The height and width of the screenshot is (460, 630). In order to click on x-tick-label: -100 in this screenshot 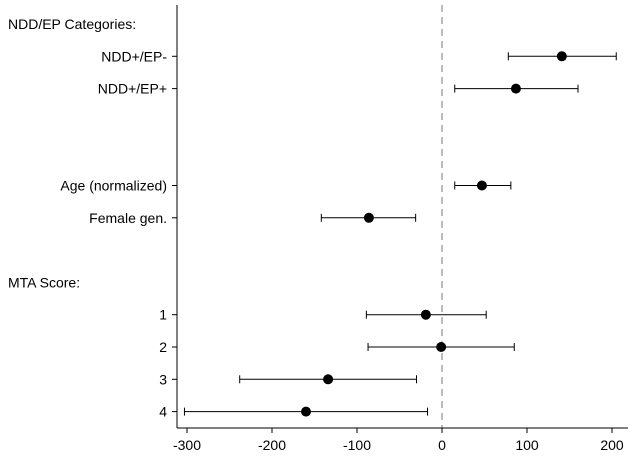, I will do `click(357, 445)`.